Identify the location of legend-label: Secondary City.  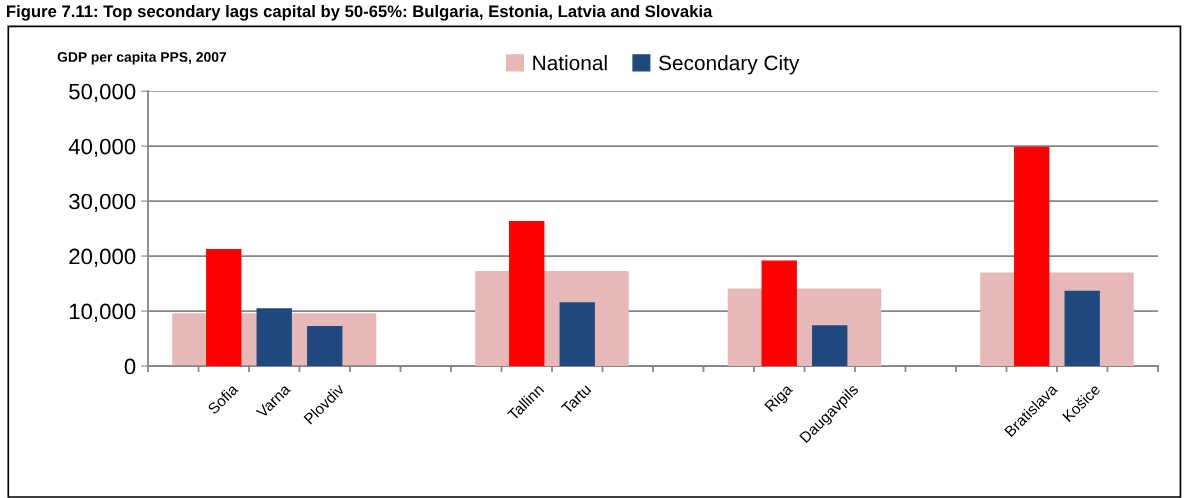
(729, 65).